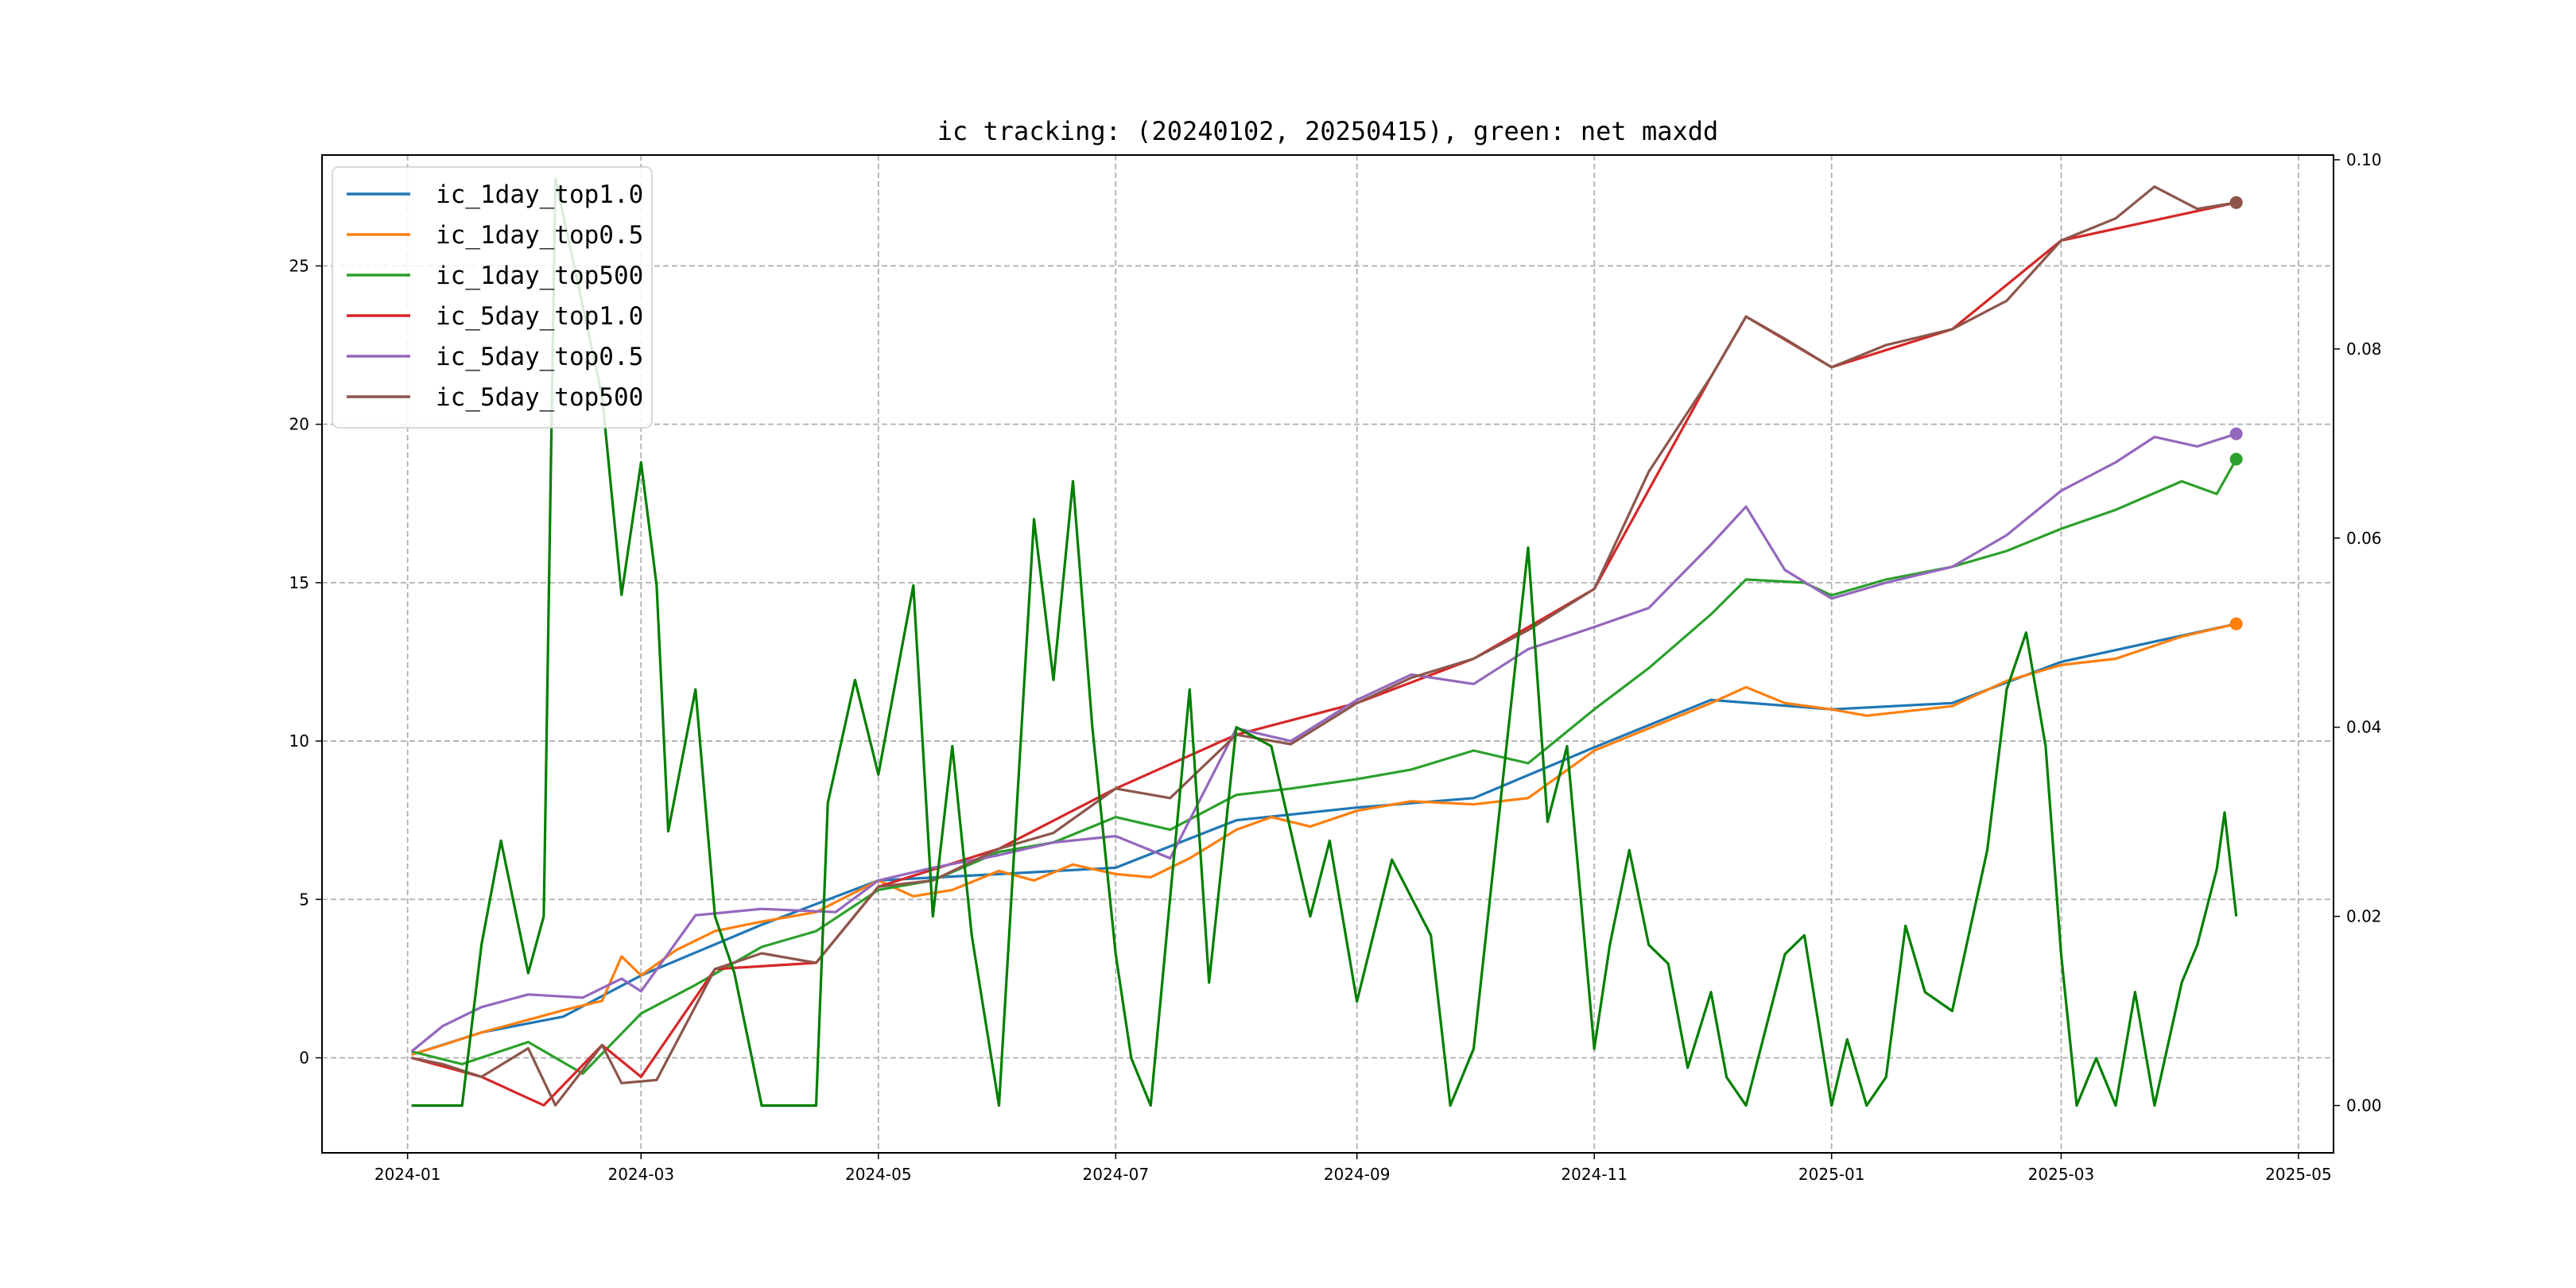 Image resolution: width=2576 pixels, height=1288 pixels. I want to click on y-right-tick-label: 0.00, so click(2364, 1105).